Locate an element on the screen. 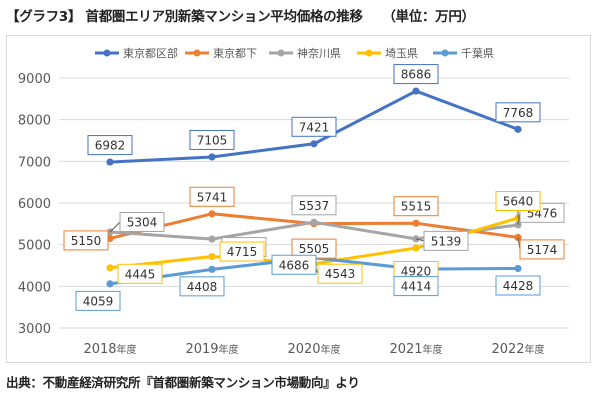 The width and height of the screenshot is (600, 401). data-label: 4715 is located at coordinates (242, 252).